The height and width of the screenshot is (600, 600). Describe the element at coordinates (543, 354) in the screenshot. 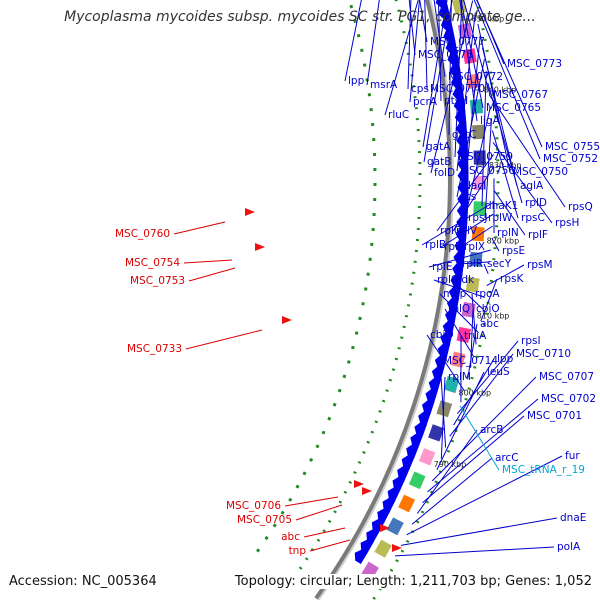

I see `forward-gene-label-msc-0710: MSC_0710` at that location.